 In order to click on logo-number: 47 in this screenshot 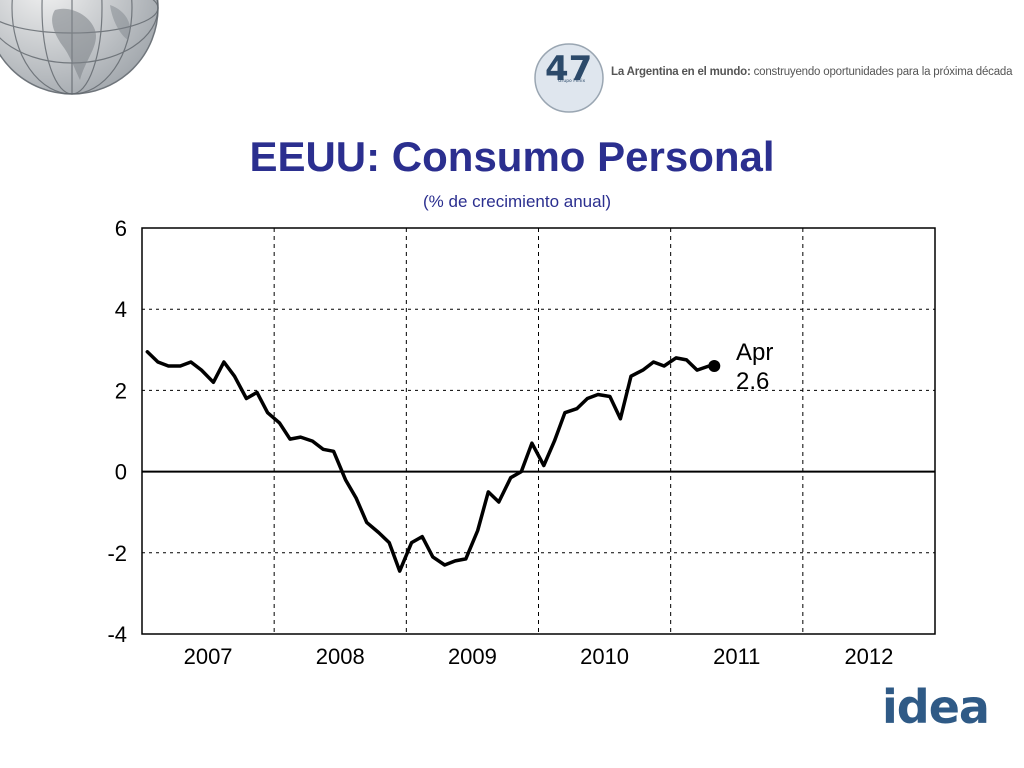, I will do `click(568, 69)`.